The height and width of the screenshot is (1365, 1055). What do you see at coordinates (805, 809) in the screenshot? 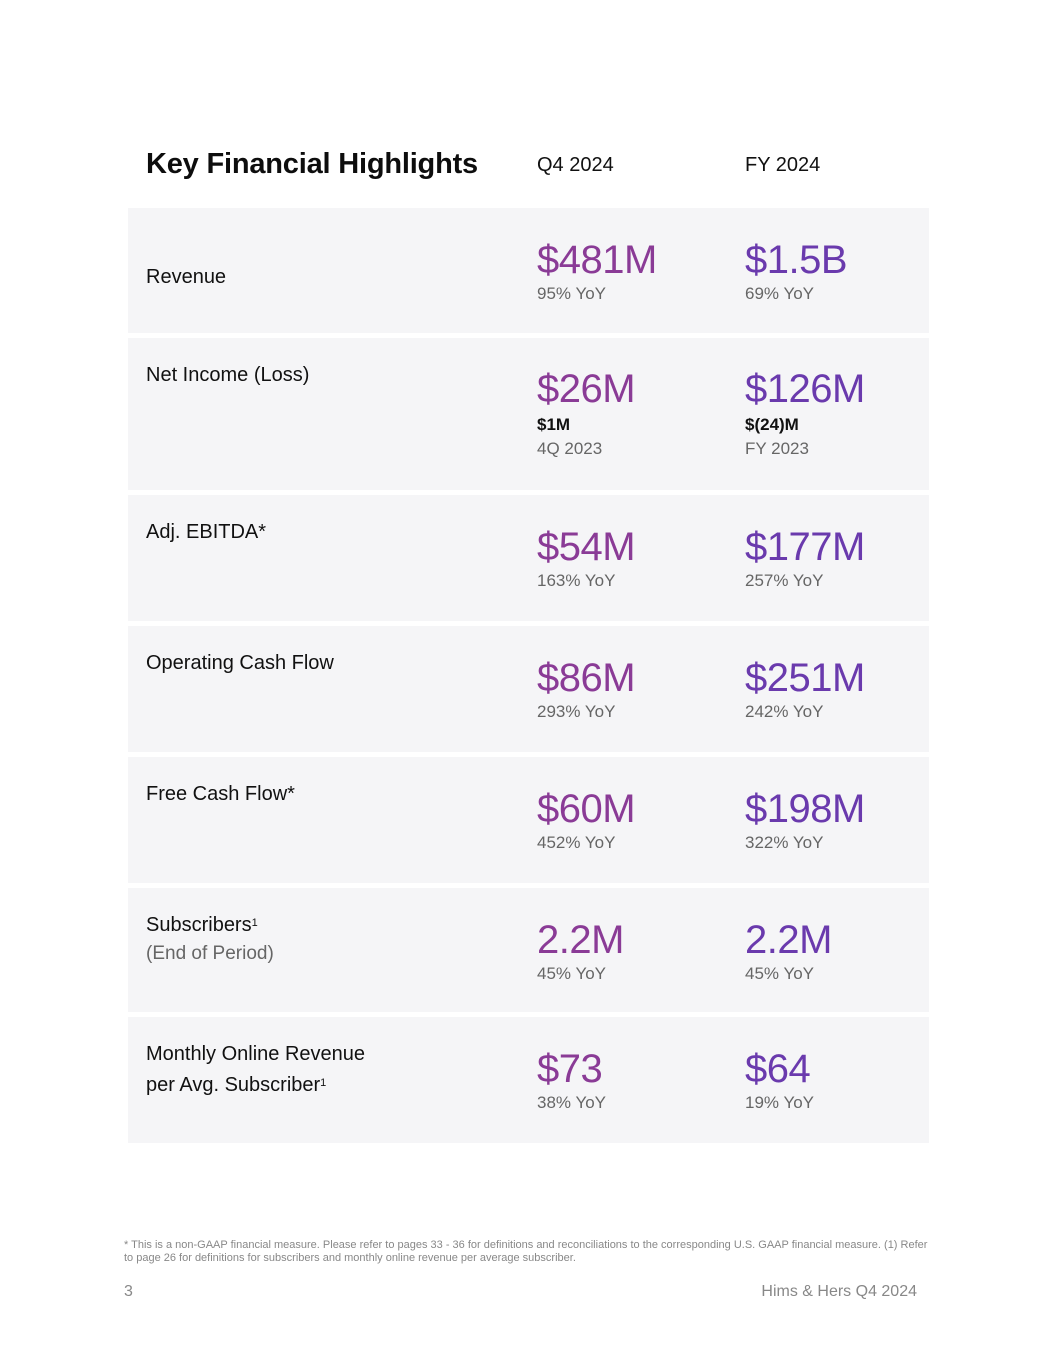
I see `fy-value: $198M` at bounding box center [805, 809].